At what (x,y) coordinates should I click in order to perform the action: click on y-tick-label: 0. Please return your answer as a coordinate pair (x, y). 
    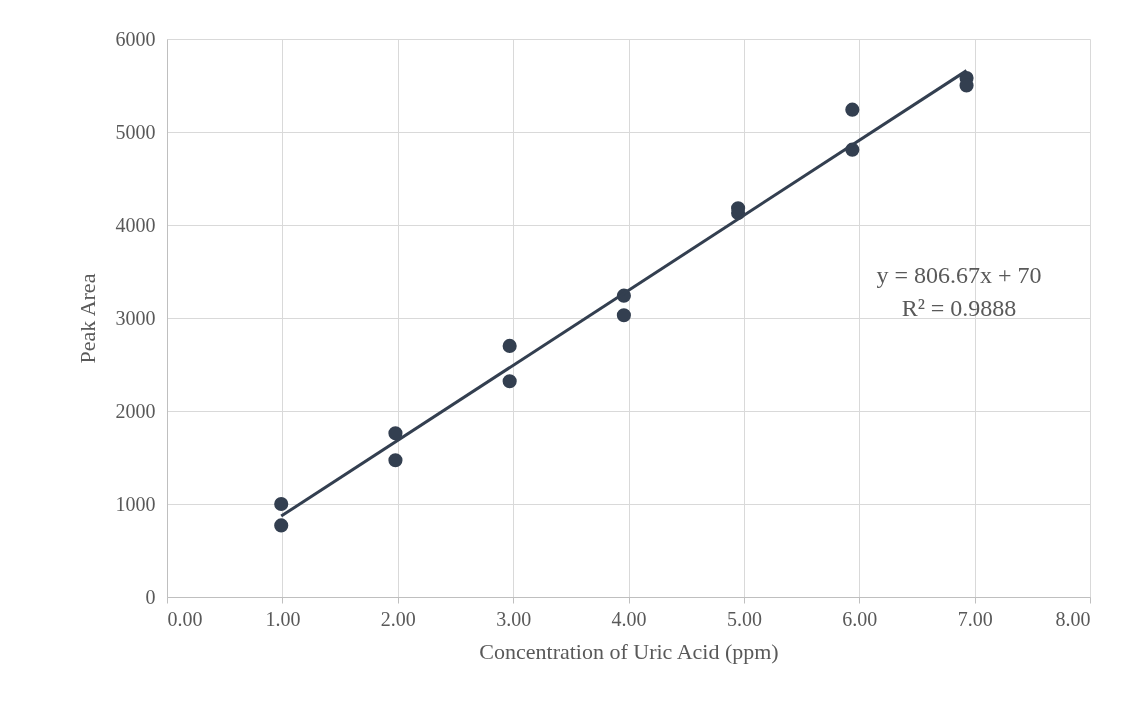
    Looking at the image, I should click on (150, 596).